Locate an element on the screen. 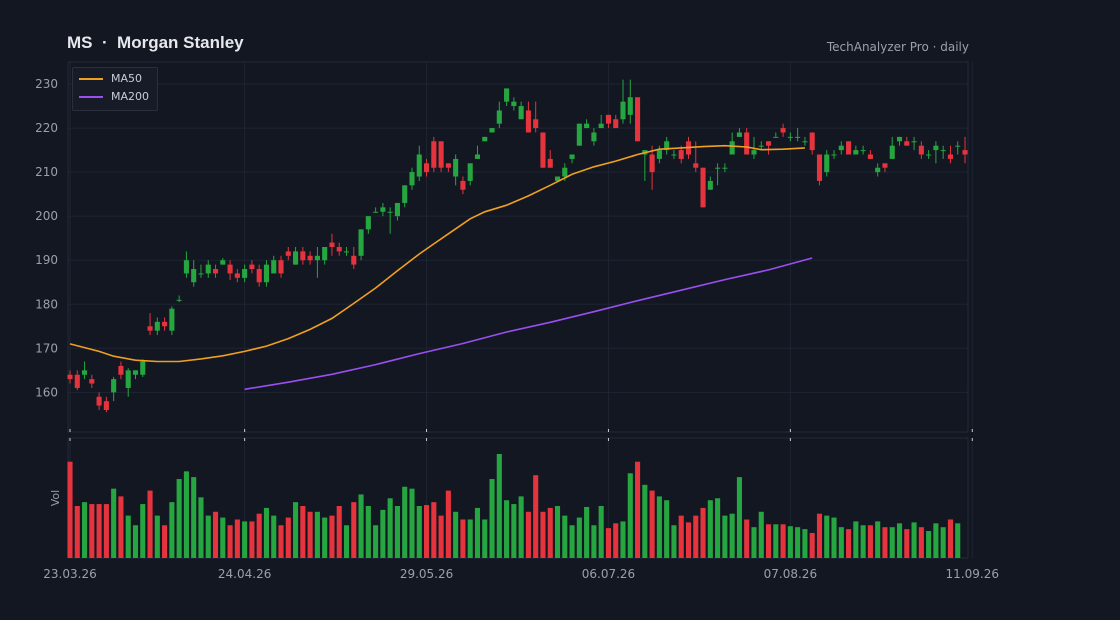 This screenshot has height=620, width=1120. legend-label-ma200: MA200 is located at coordinates (130, 96).